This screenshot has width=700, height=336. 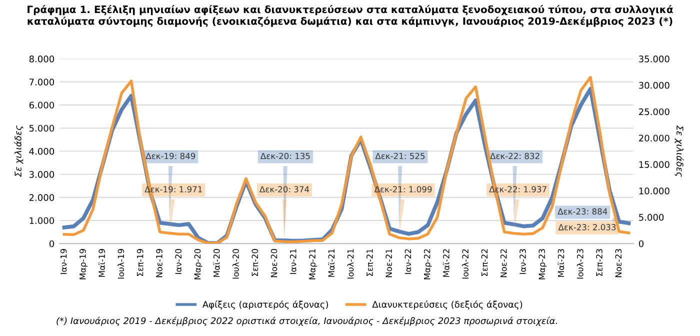 What do you see at coordinates (84, 264) in the screenshot?
I see `x-tick-label: Μαρ-19` at bounding box center [84, 264].